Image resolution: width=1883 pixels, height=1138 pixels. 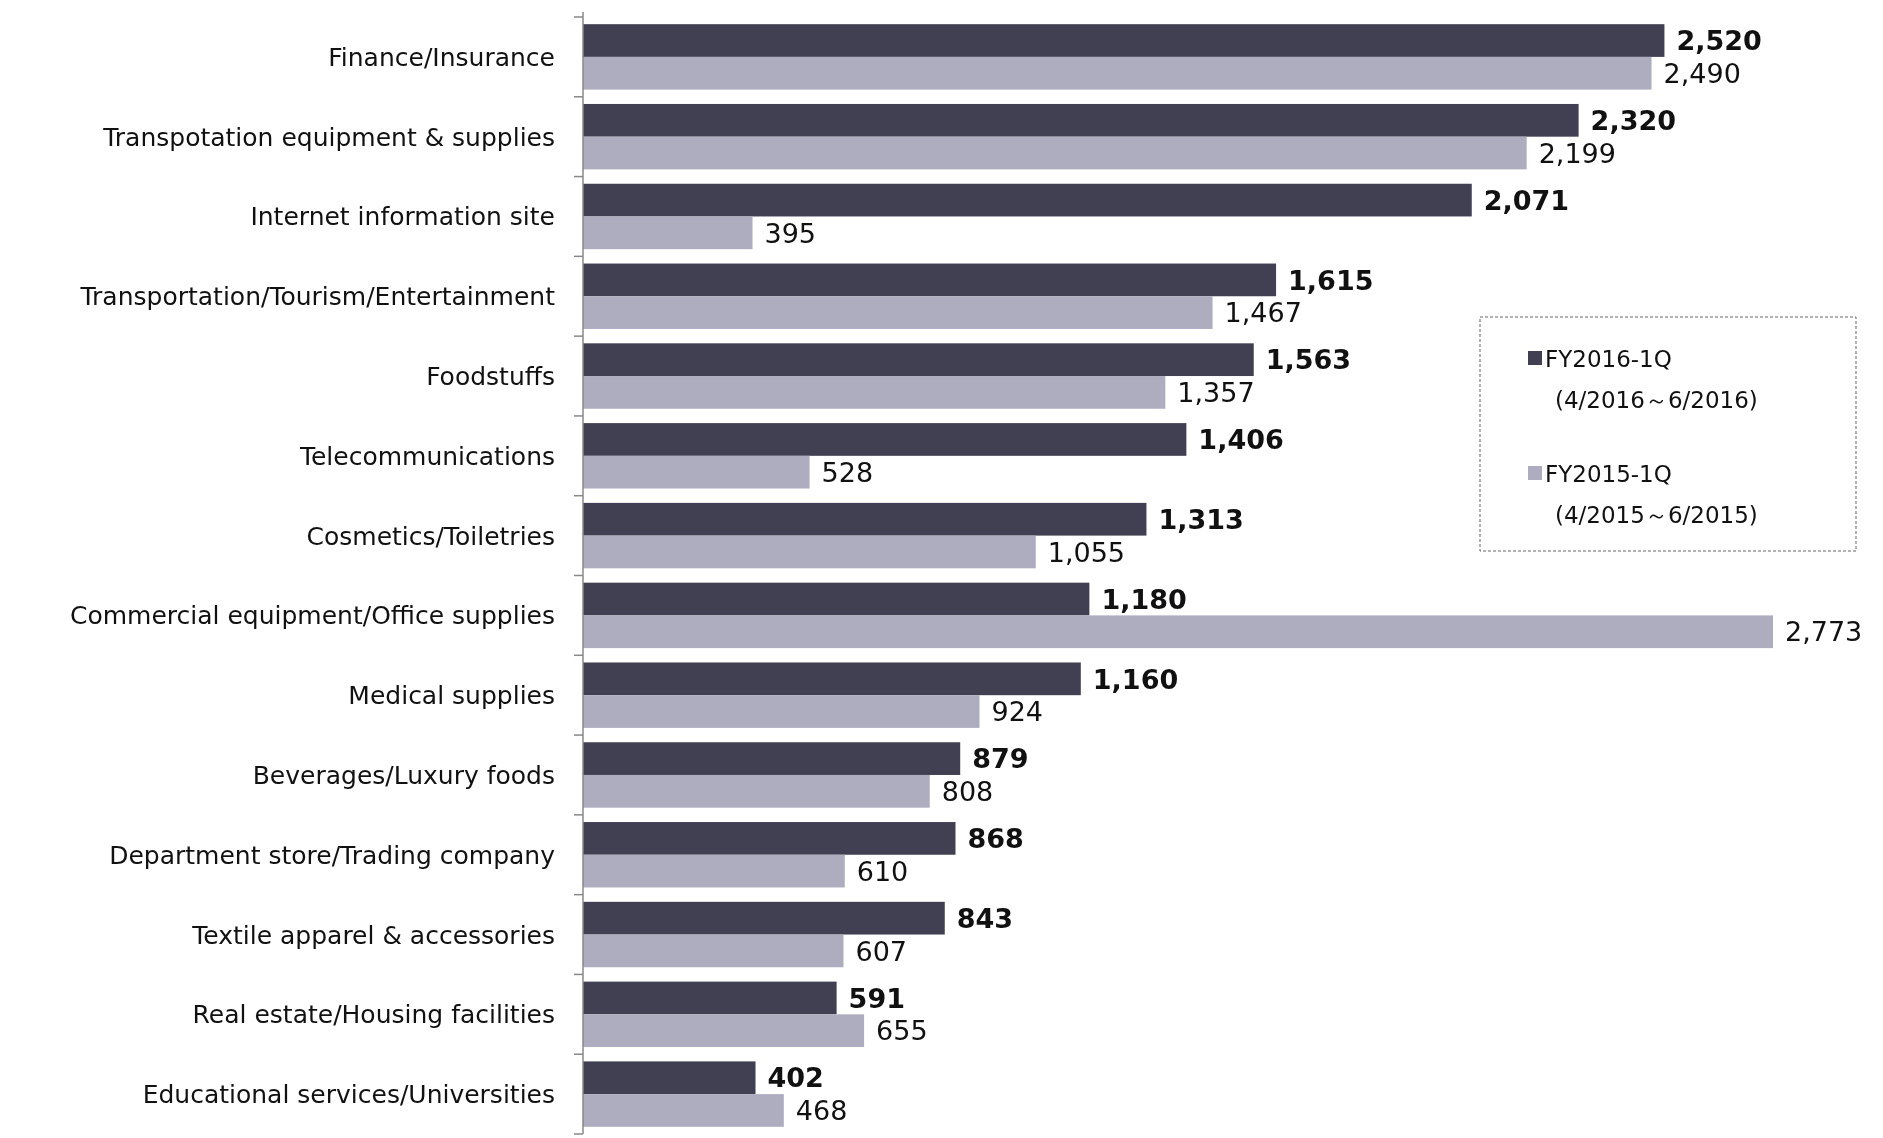 What do you see at coordinates (430, 536) in the screenshot?
I see `y-tick-label: Cosmetics/Toiletries` at bounding box center [430, 536].